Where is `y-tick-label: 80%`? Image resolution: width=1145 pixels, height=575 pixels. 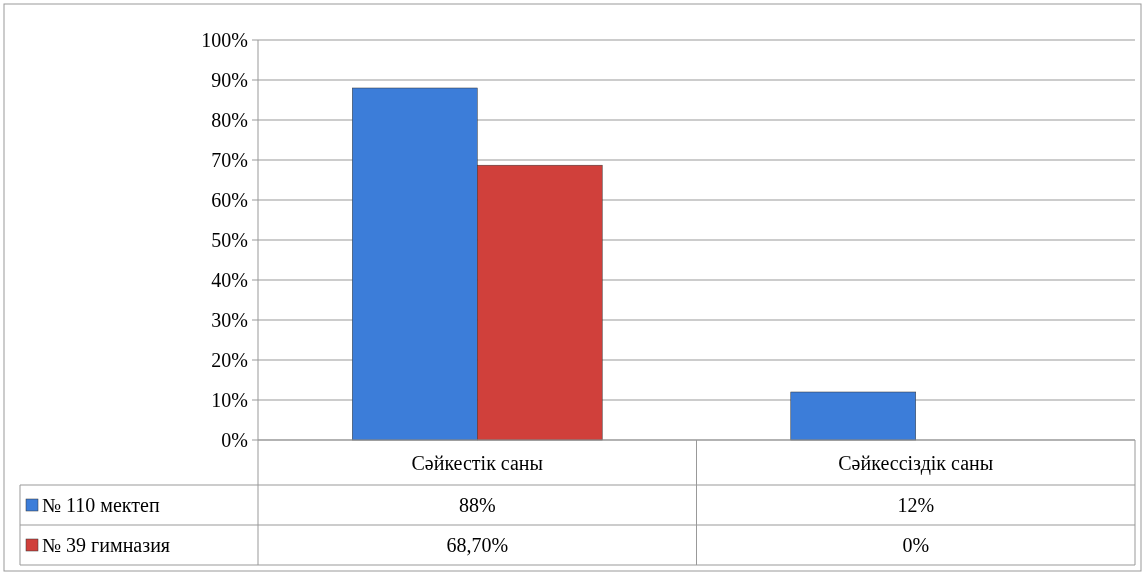 y-tick-label: 80% is located at coordinates (229, 120).